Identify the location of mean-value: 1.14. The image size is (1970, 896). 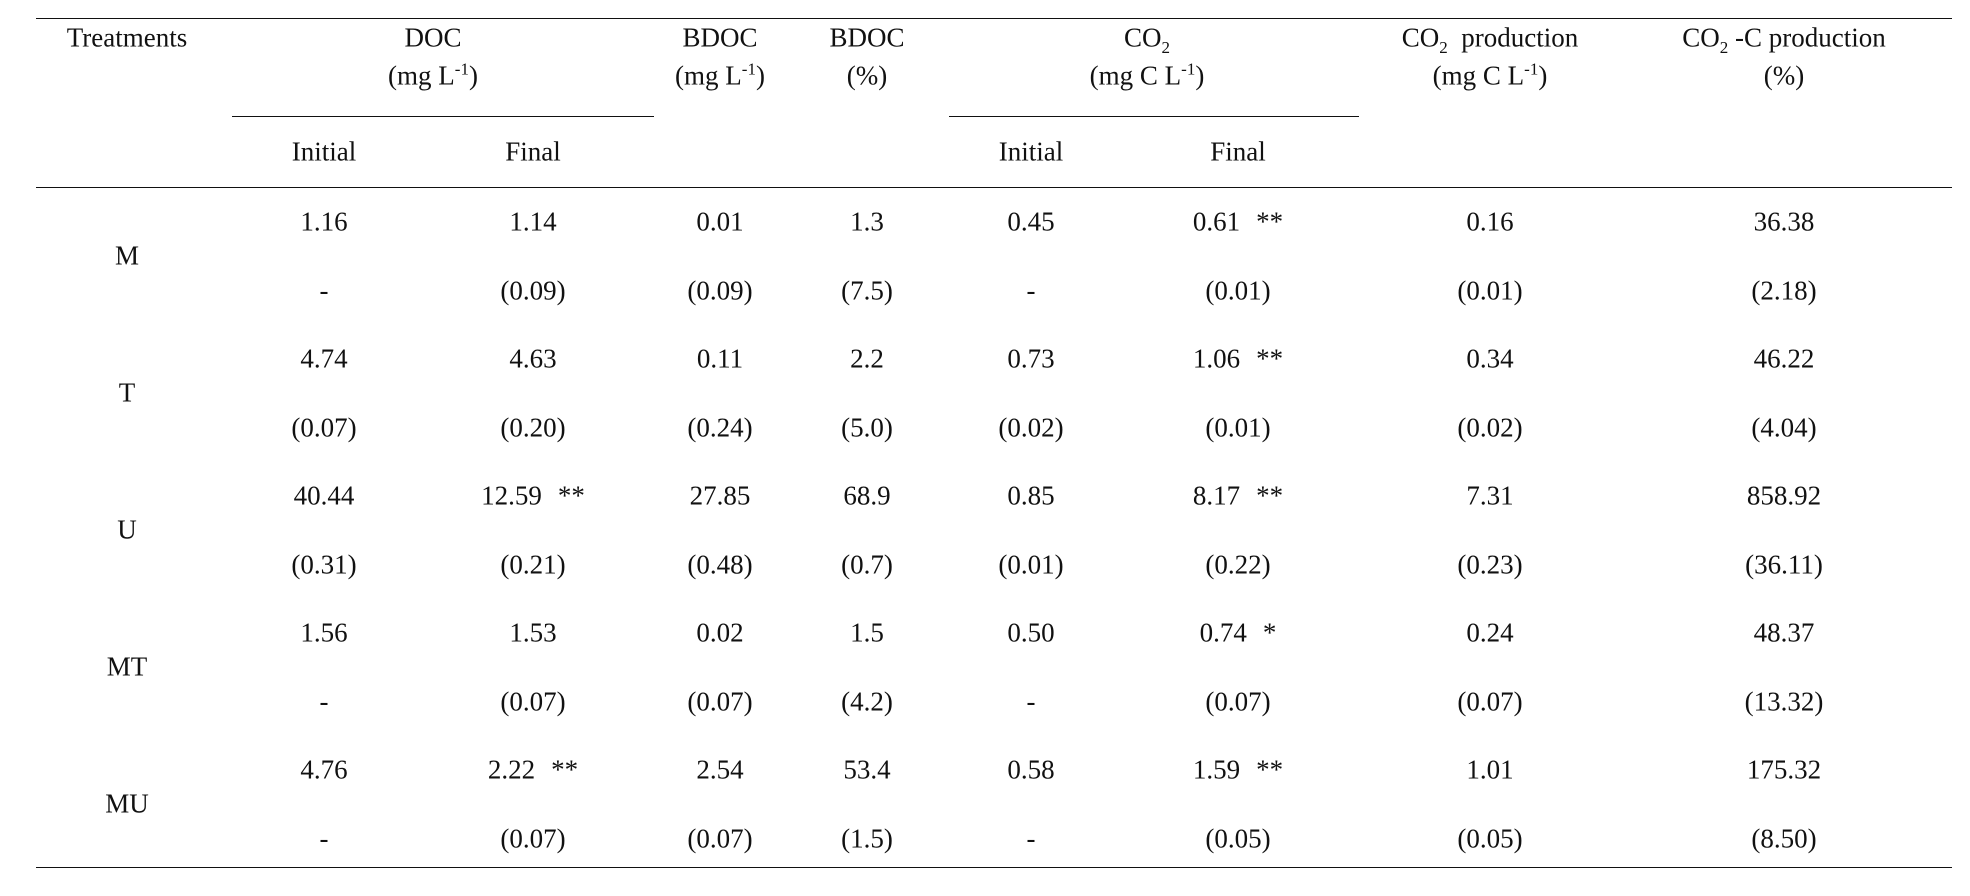
(533, 221).